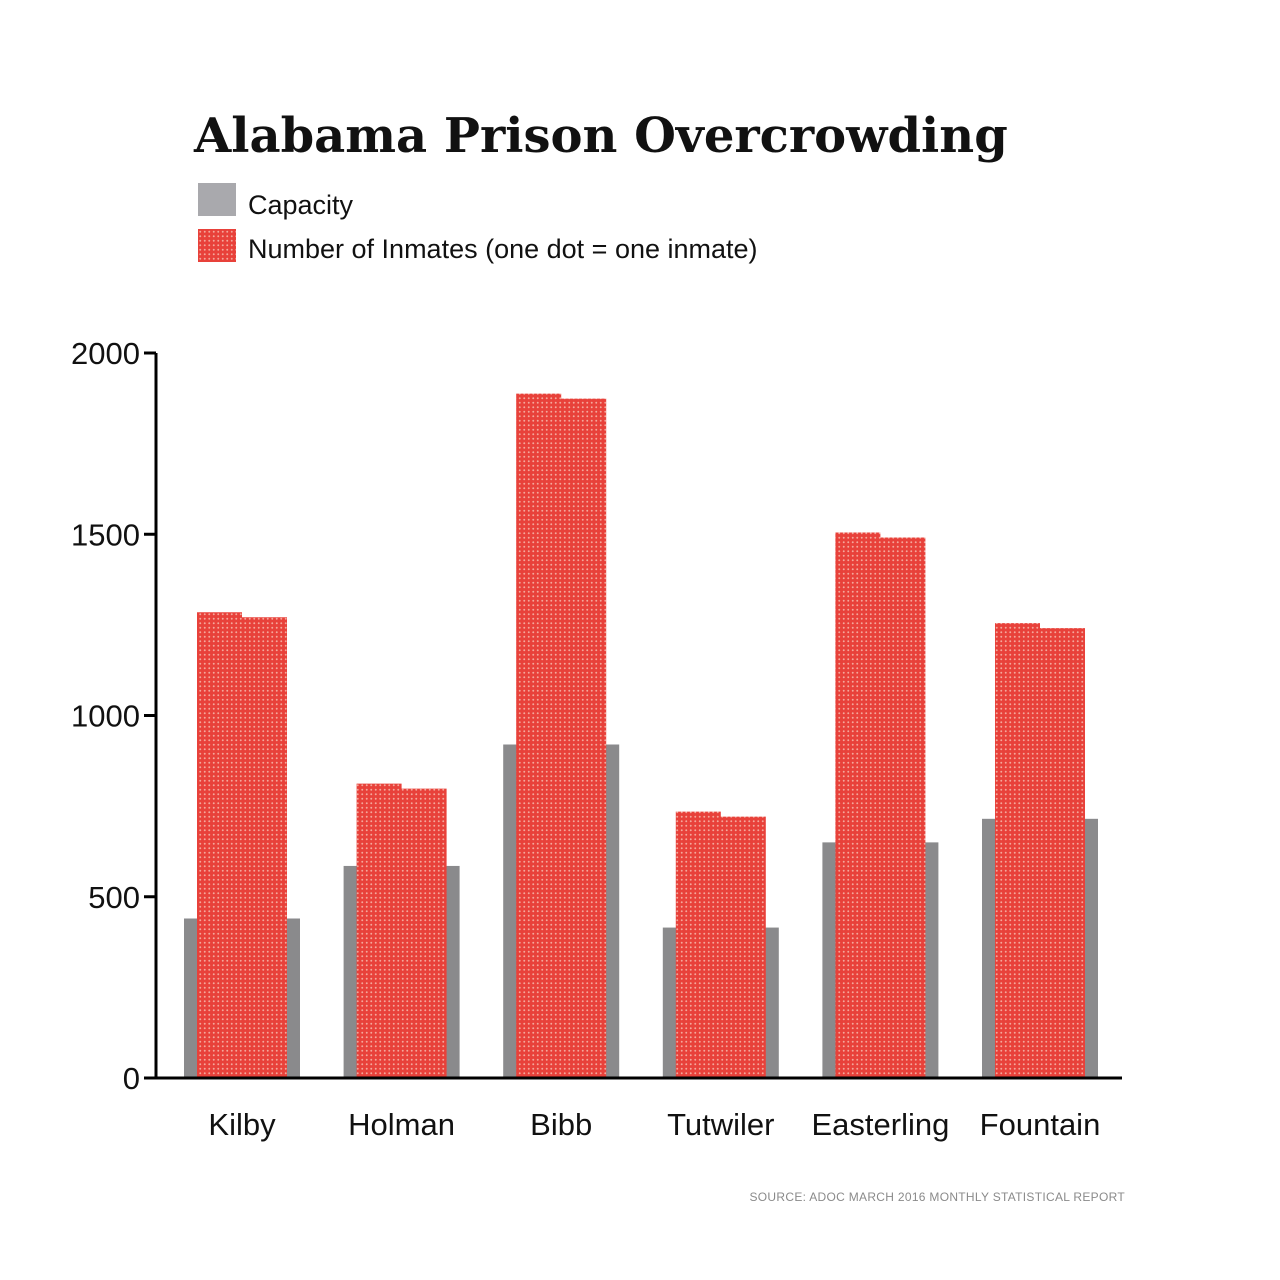 This screenshot has height=1280, width=1280. I want to click on y-tick-label-1000: 1000, so click(105, 716).